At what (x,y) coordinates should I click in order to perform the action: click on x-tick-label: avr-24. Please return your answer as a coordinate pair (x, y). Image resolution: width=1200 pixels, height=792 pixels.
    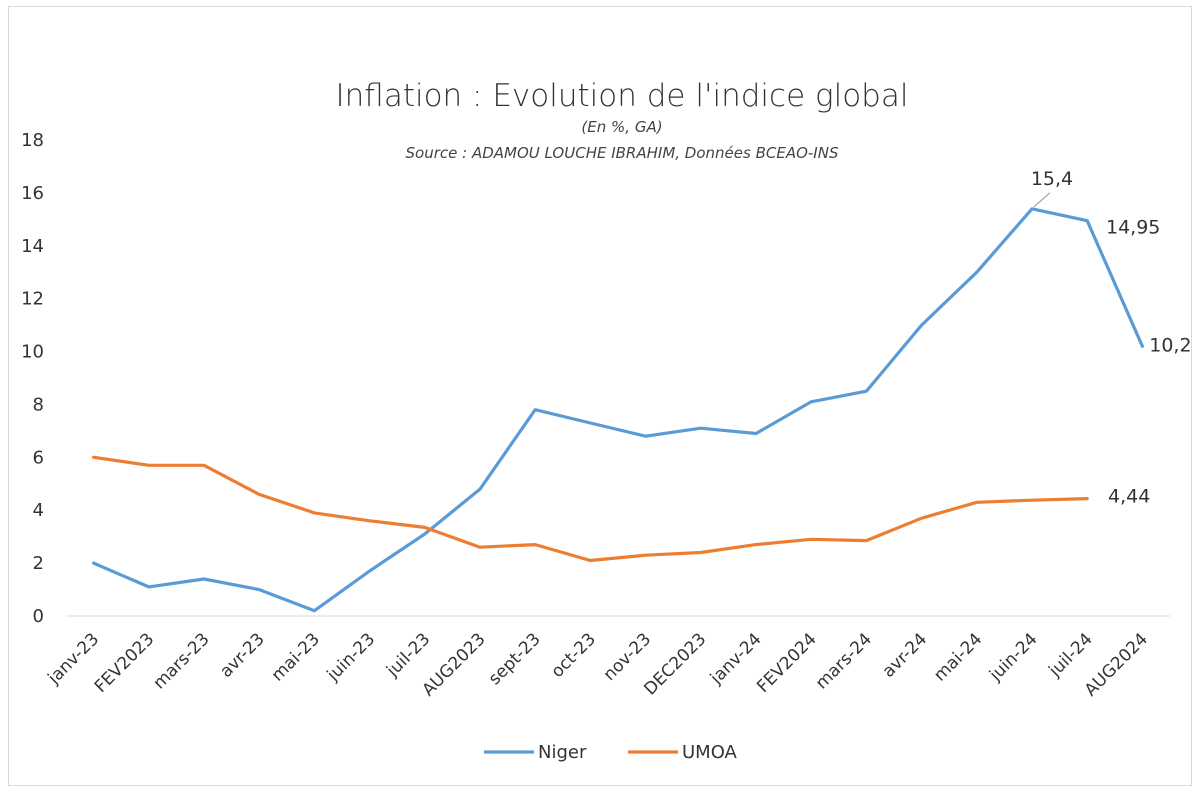
    Looking at the image, I should click on (905, 655).